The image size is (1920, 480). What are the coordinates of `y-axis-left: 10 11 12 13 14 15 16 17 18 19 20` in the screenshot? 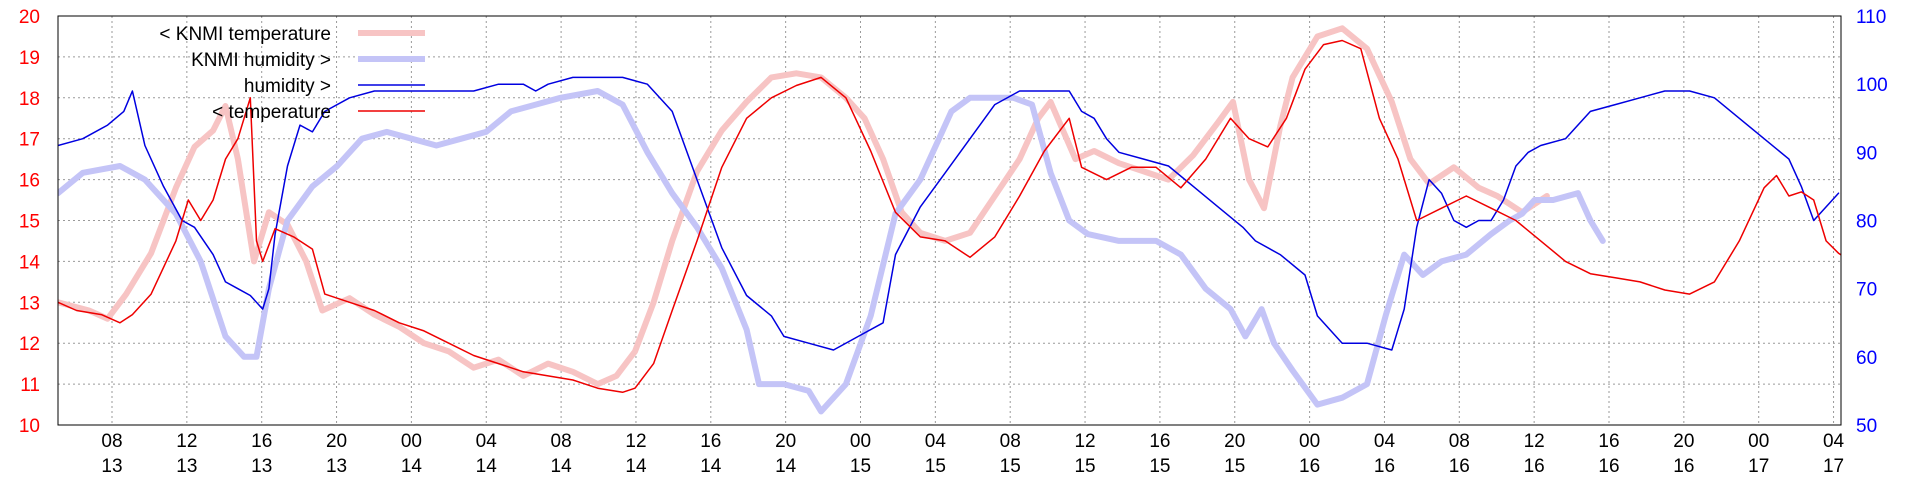 It's located at (30, 222).